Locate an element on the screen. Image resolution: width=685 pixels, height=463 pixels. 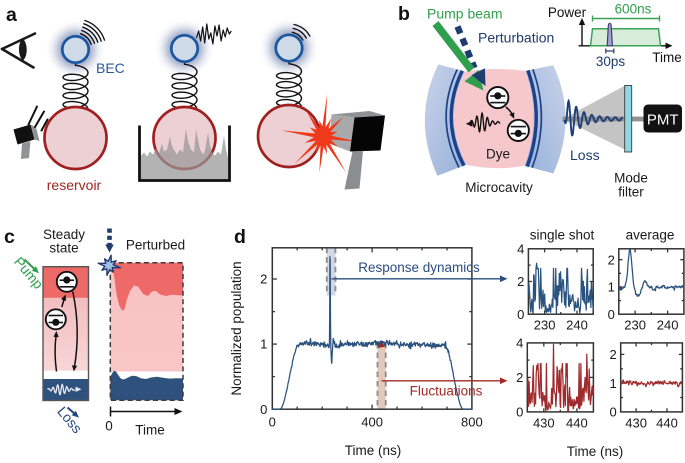
svg-text: 600ns is located at coordinates (633, 9).